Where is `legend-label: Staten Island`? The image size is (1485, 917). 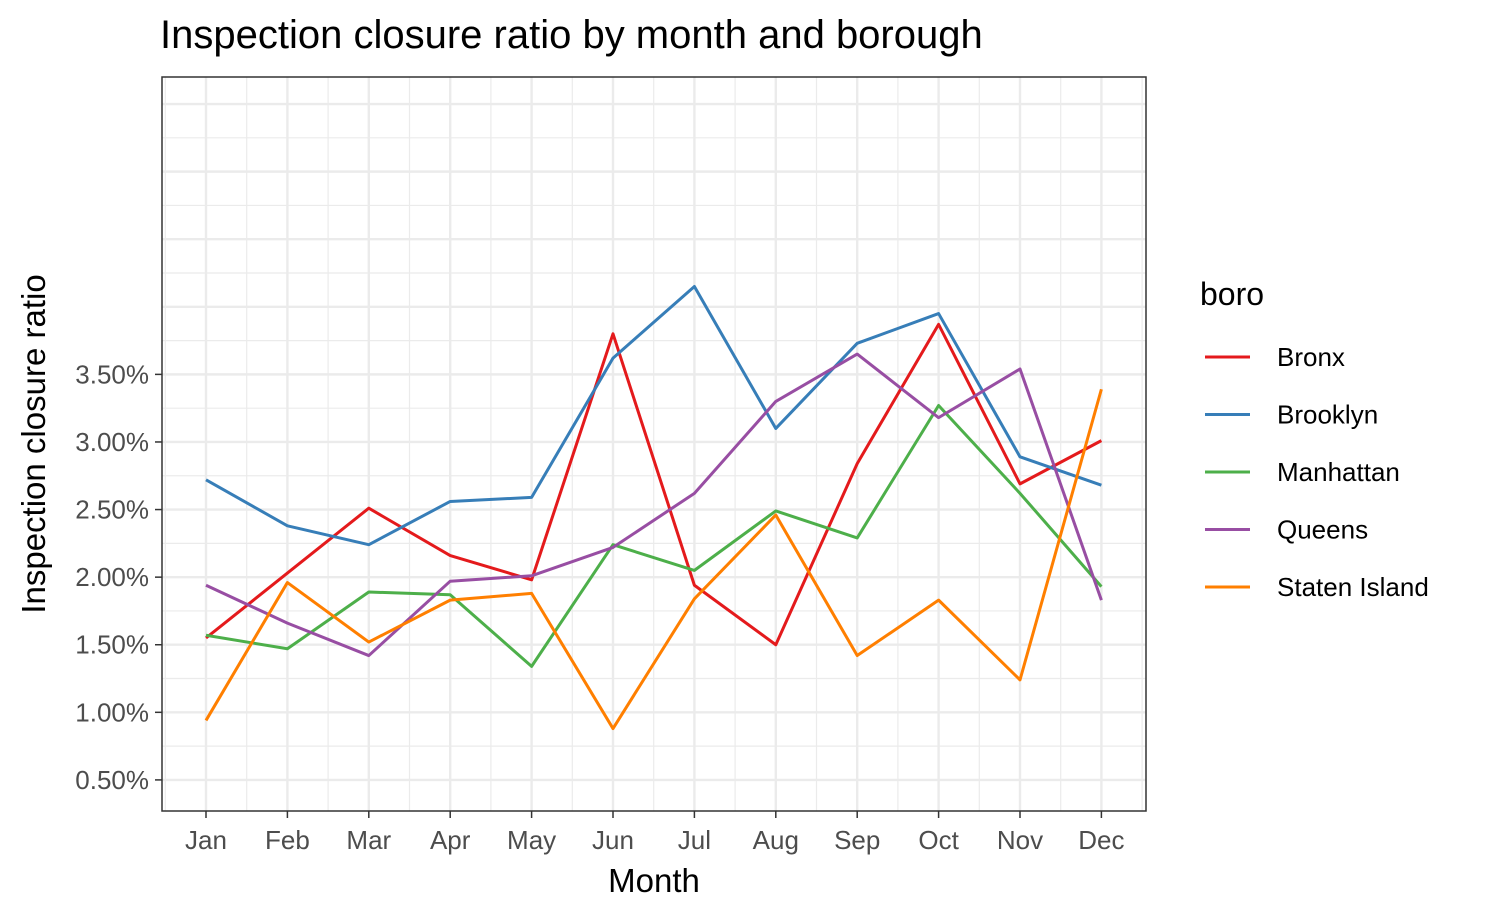
legend-label: Staten Island is located at coordinates (1353, 587).